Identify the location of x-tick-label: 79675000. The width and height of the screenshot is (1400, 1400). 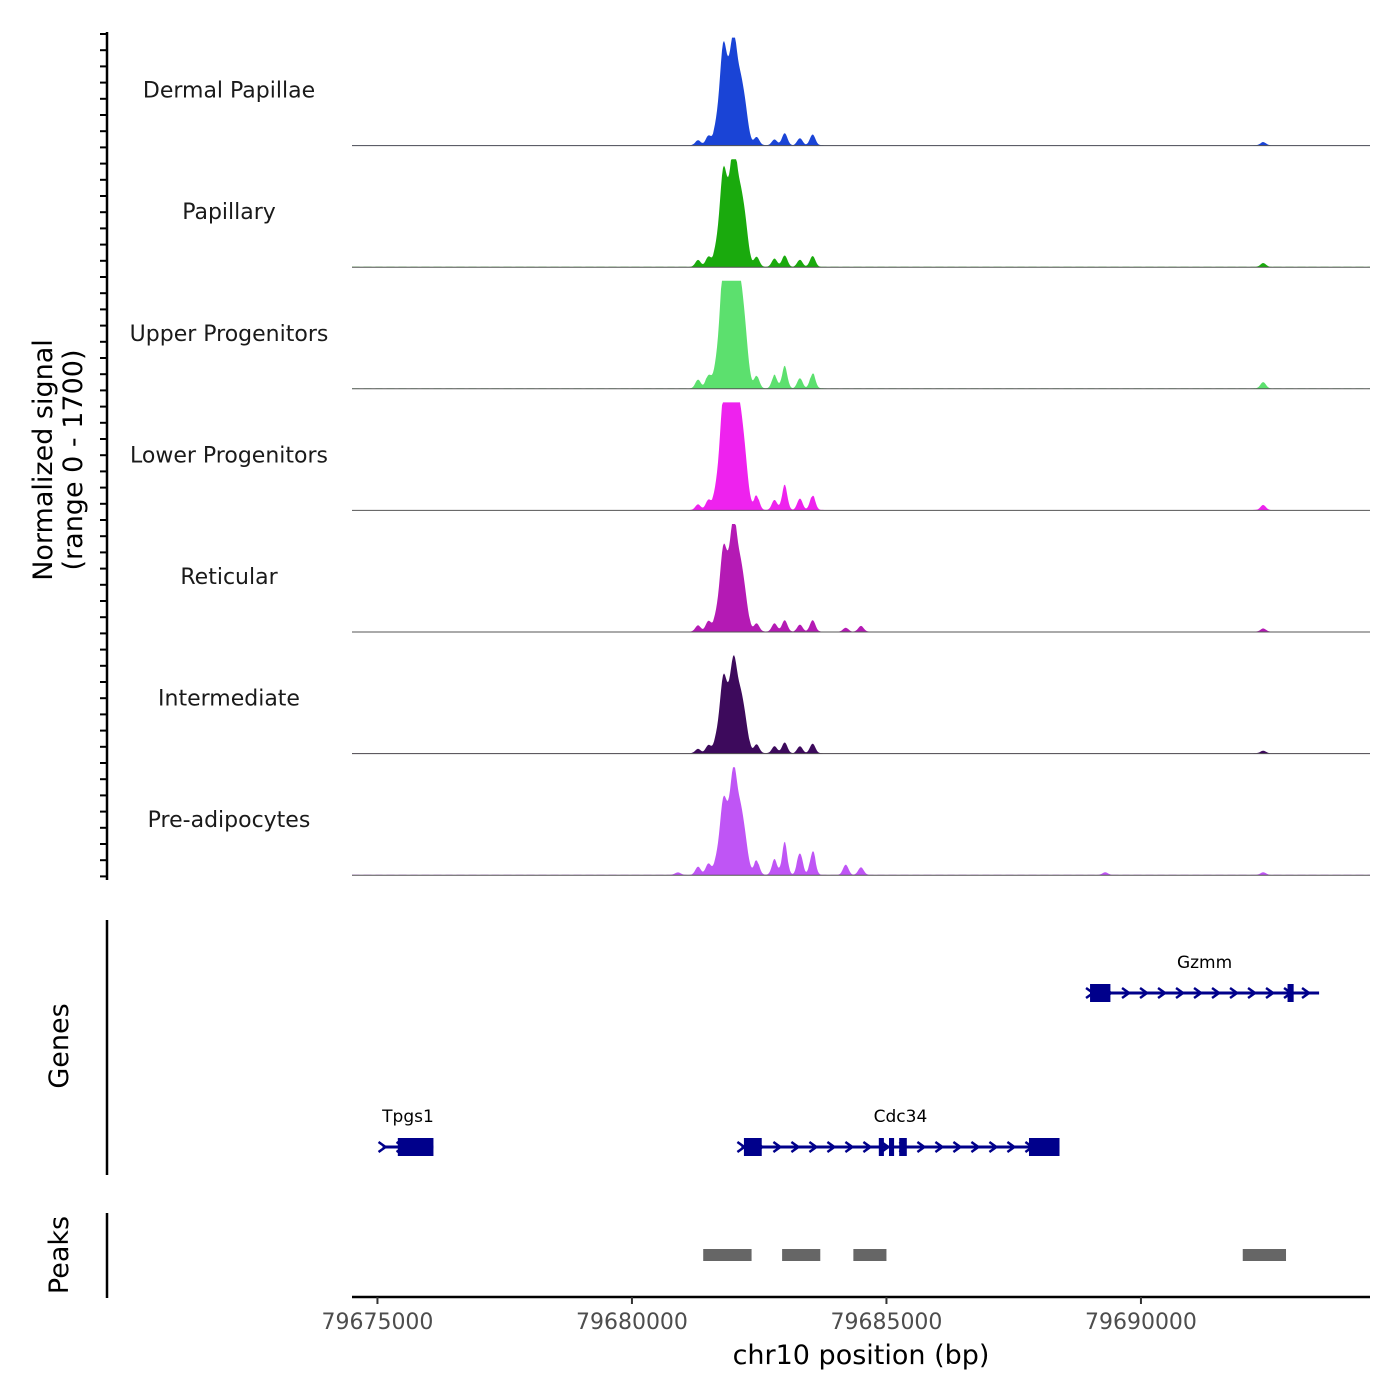
(377, 1322).